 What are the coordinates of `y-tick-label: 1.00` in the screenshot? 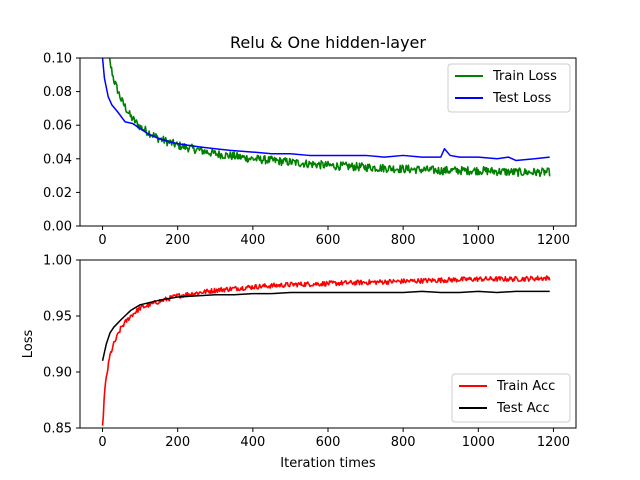 It's located at (57, 261).